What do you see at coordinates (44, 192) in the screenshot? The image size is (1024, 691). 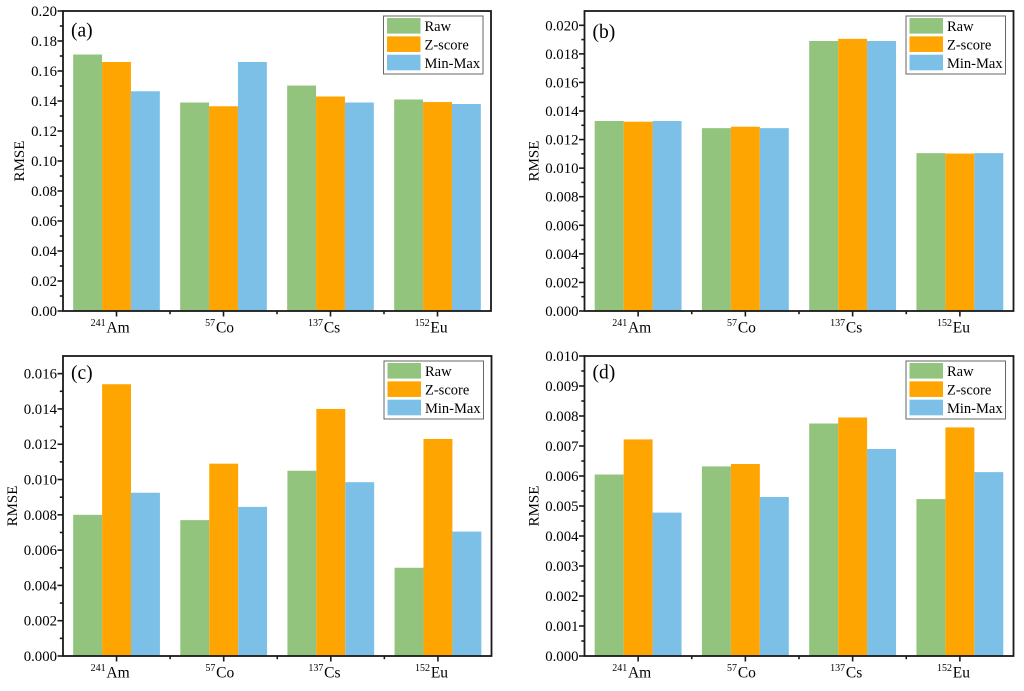 I see `svg-text: 0.08` at bounding box center [44, 192].